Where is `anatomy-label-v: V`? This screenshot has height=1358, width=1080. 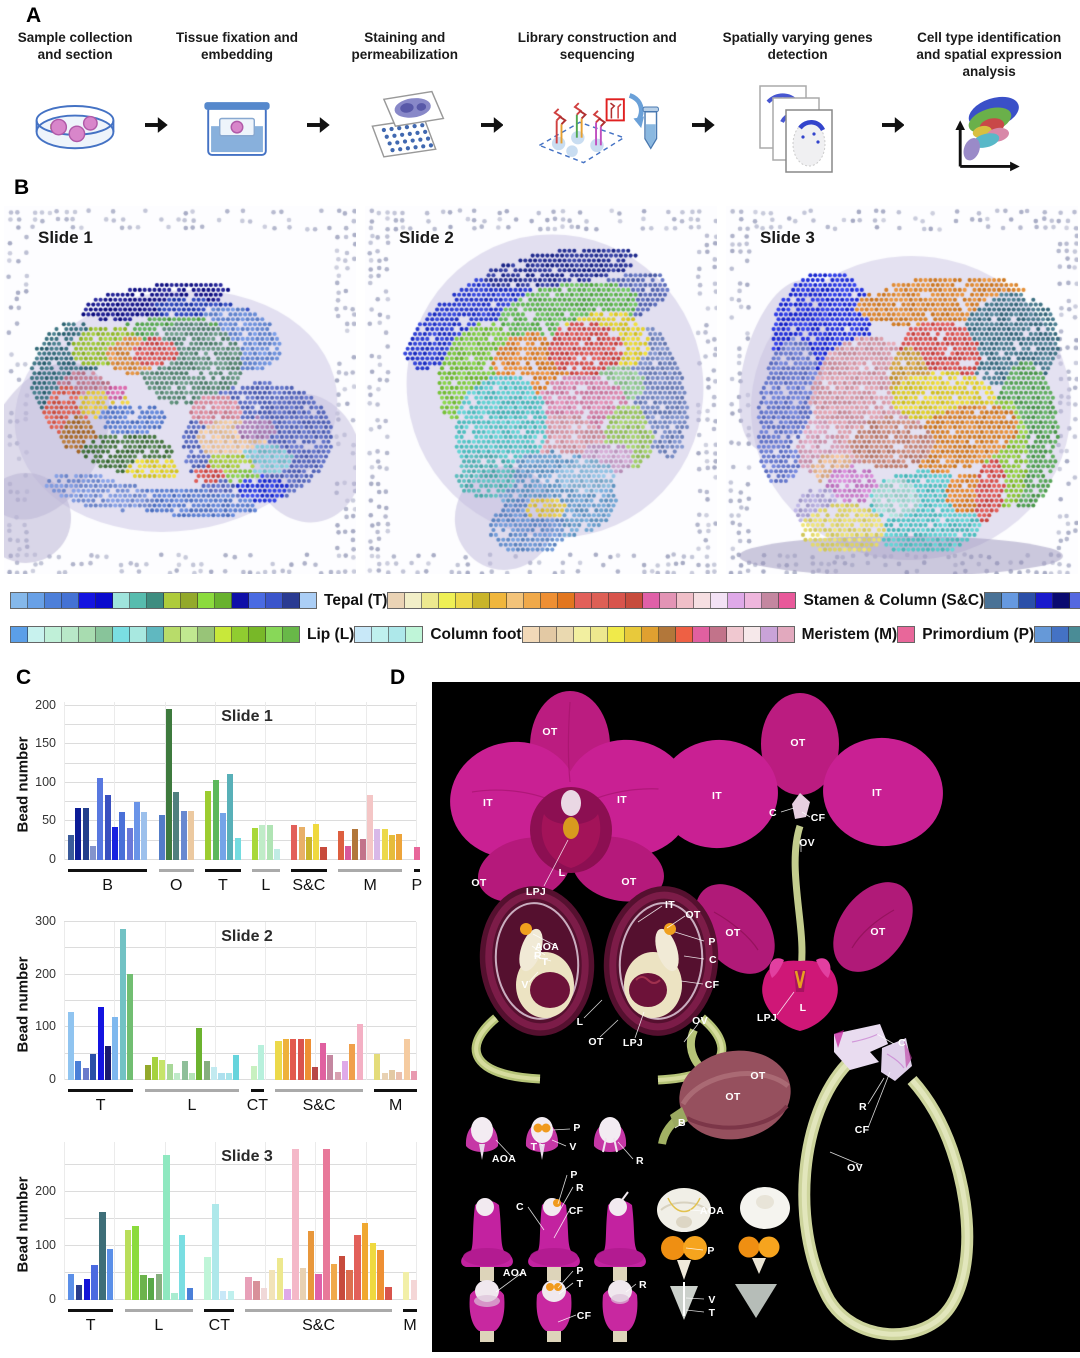
anatomy-label-v: V is located at coordinates (573, 1147).